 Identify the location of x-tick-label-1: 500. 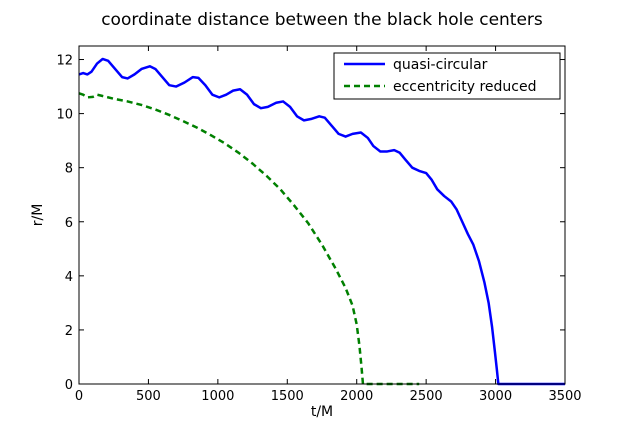
(148, 396).